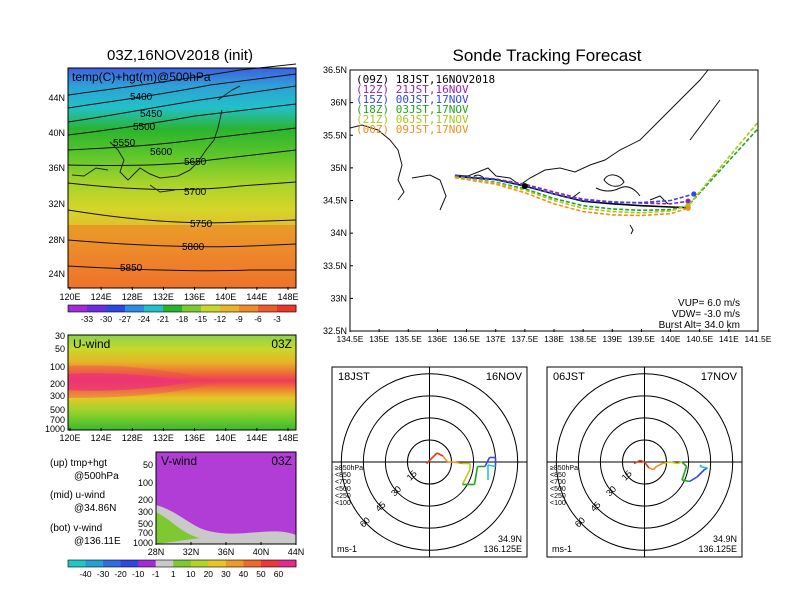 This screenshot has height=612, width=792. What do you see at coordinates (124, 143) in the screenshot?
I see `contour-label: 5550` at bounding box center [124, 143].